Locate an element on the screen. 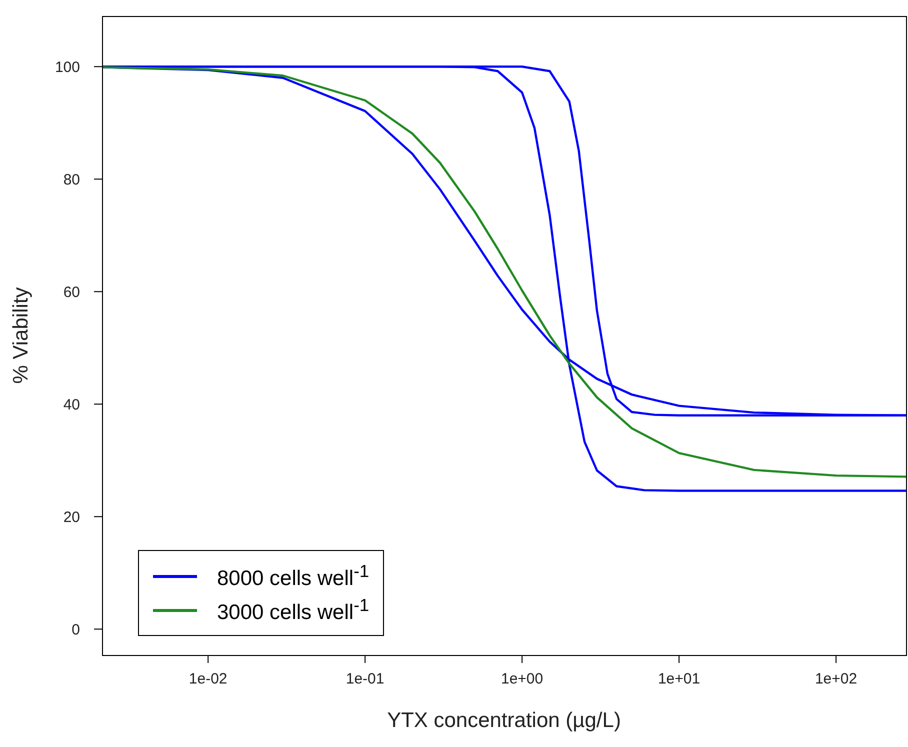 The width and height of the screenshot is (908, 747). x-tick-label: 1e-01 is located at coordinates (365, 679).